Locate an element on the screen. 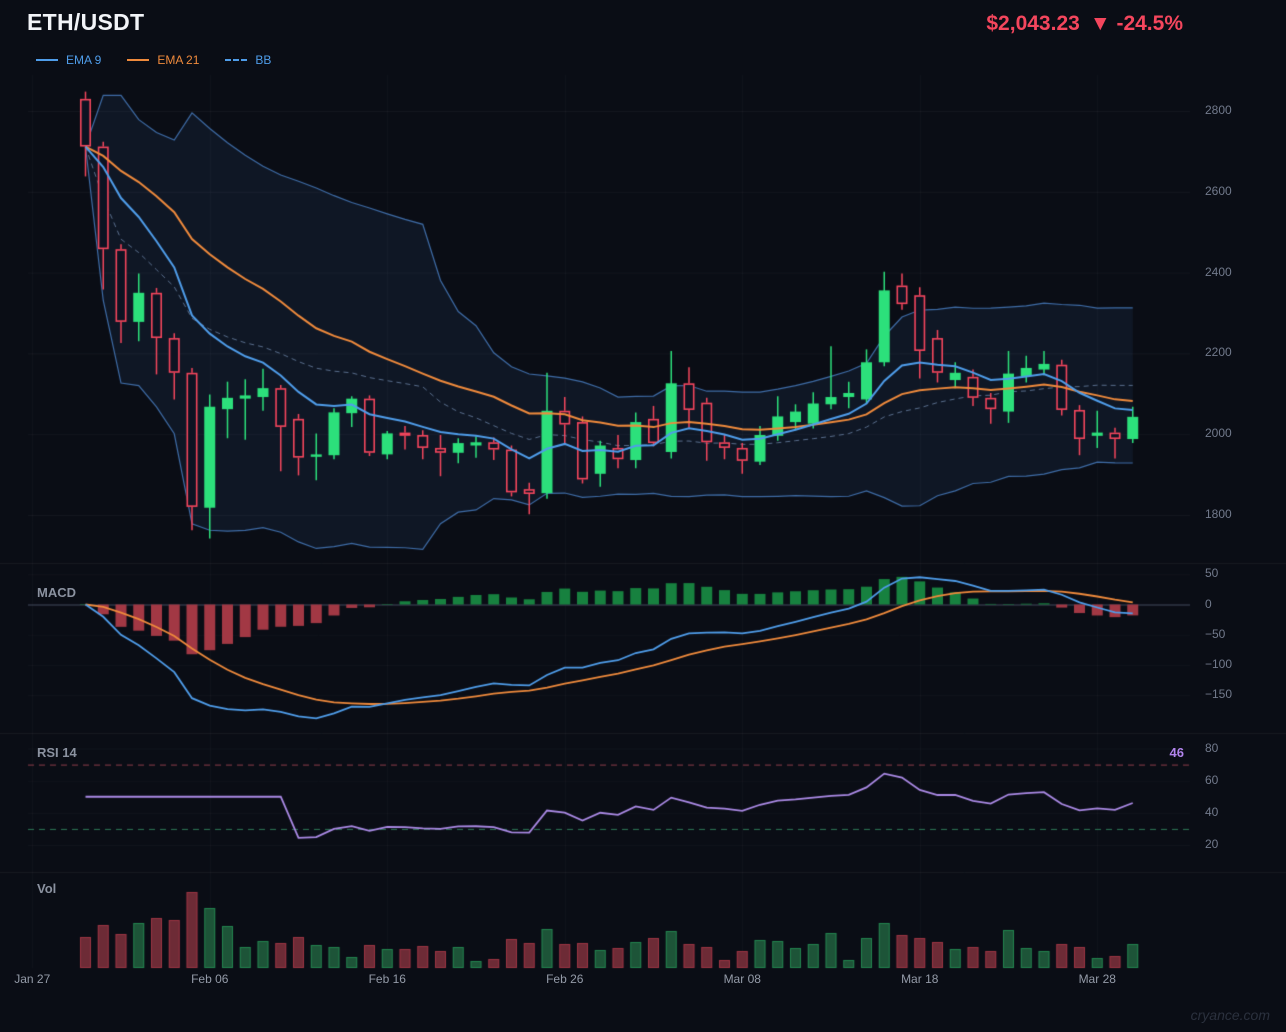 Image resolution: width=1286 pixels, height=1032 pixels. macd-tick-label: −150 is located at coordinates (1219, 694).